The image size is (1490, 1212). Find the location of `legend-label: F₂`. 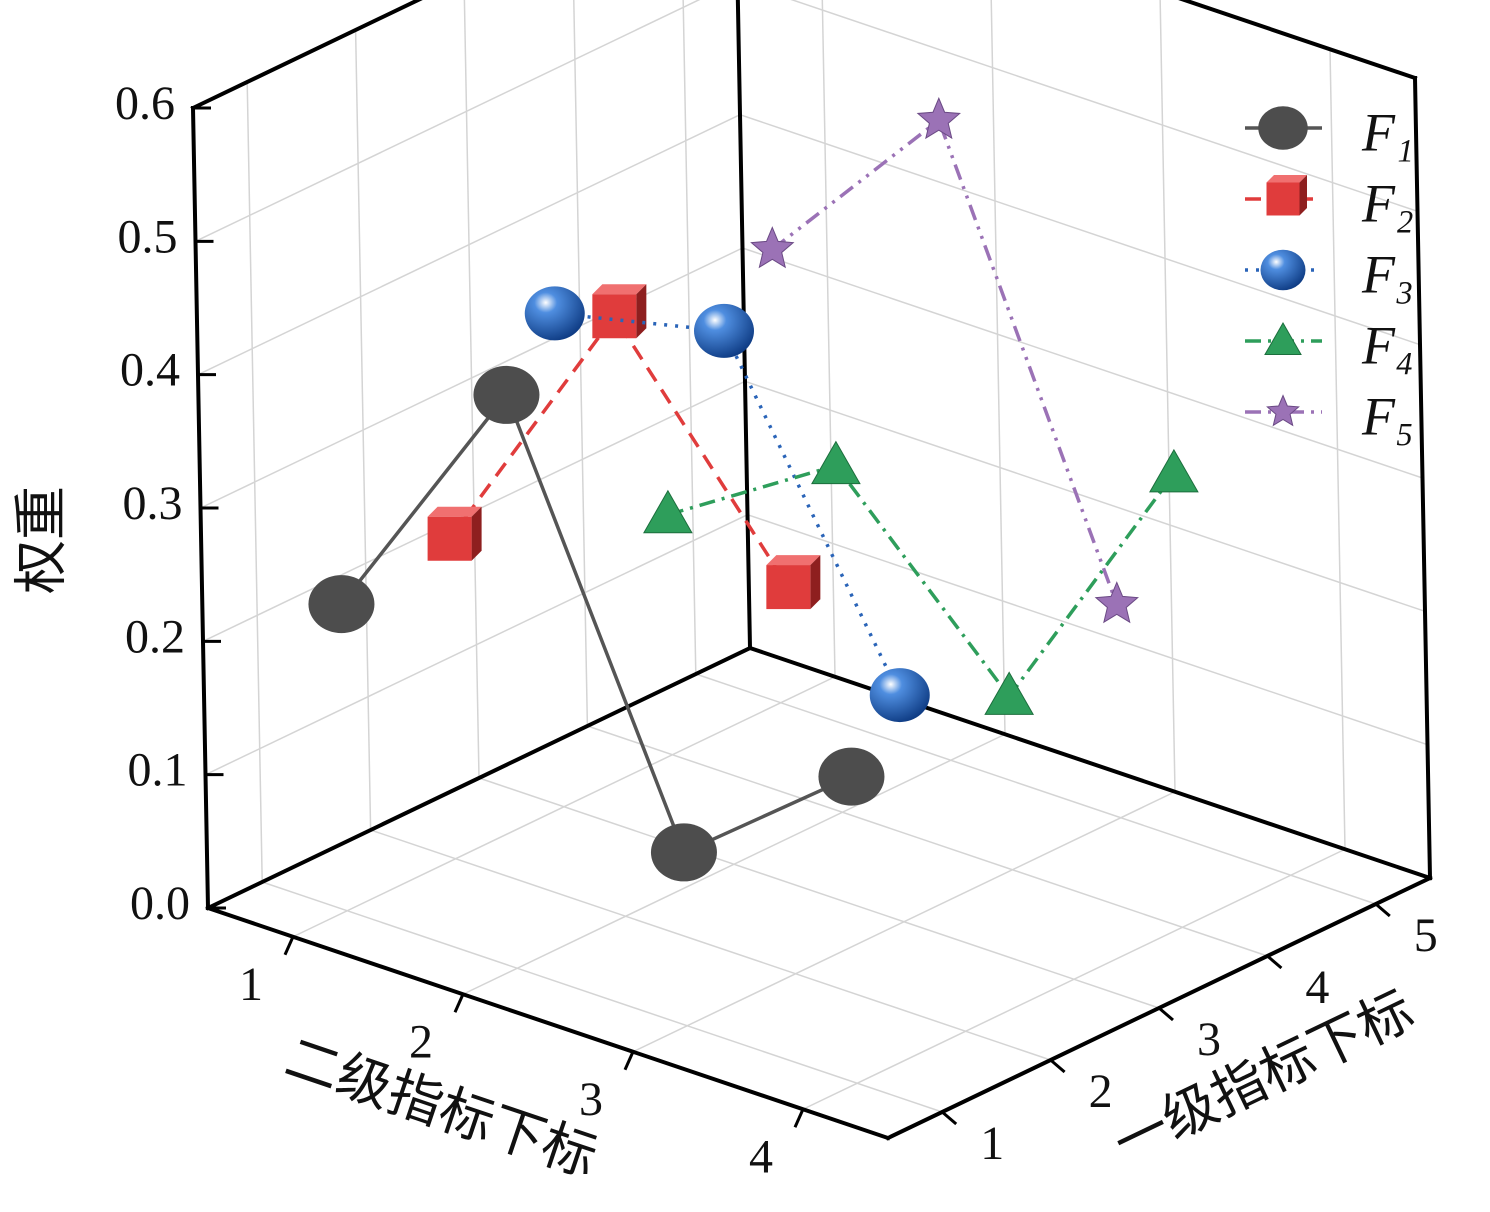

legend-label: F₂ is located at coordinates (1387, 203).